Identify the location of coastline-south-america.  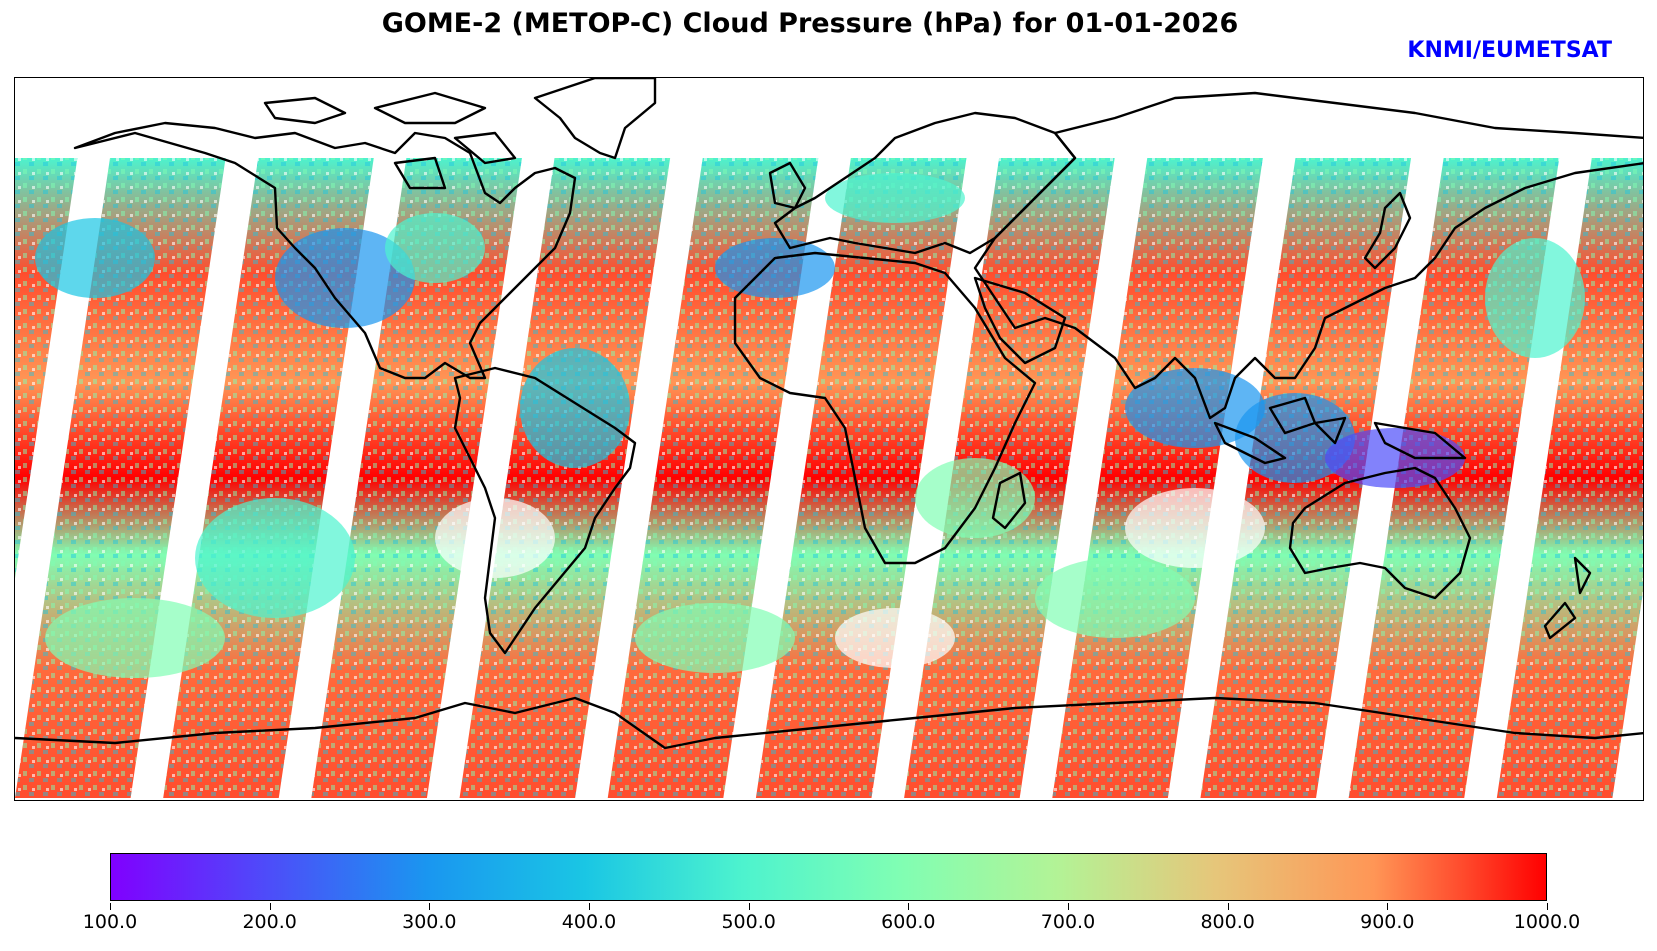
(545, 510).